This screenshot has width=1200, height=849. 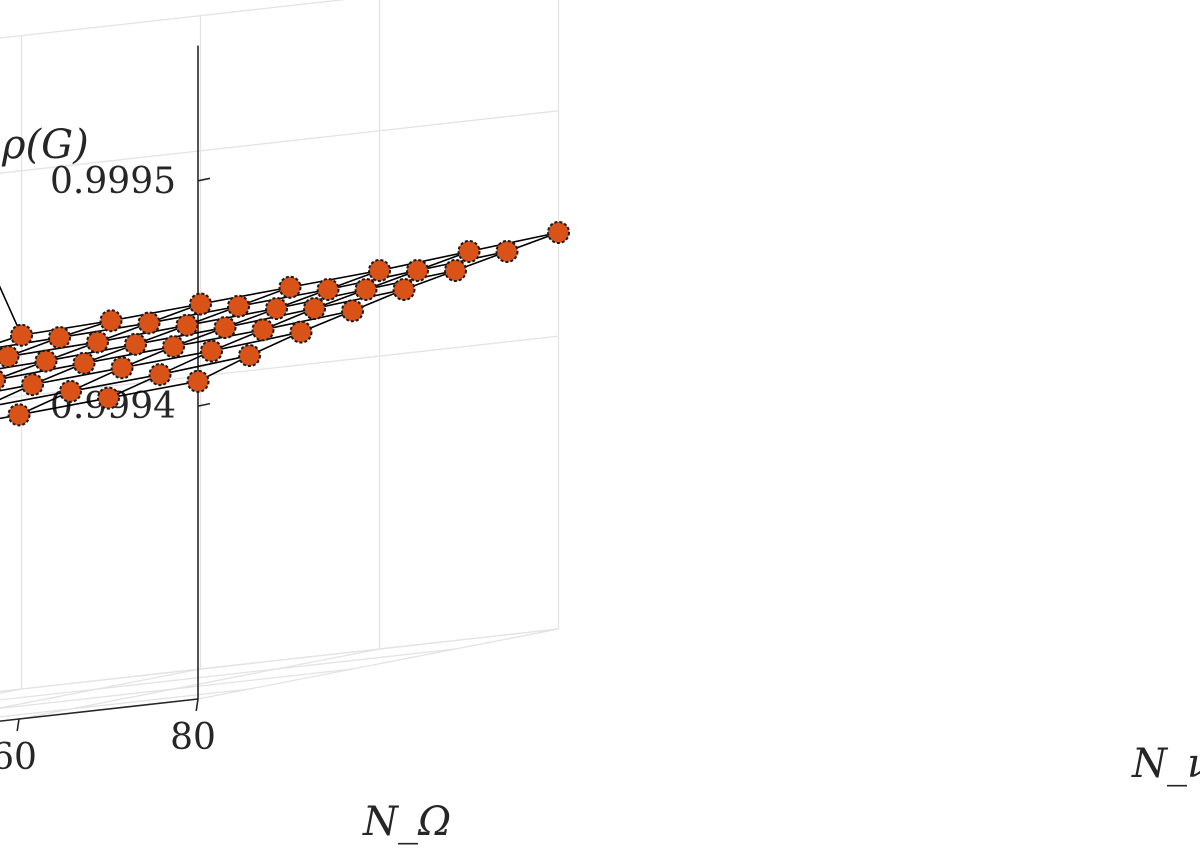 What do you see at coordinates (279, 142) in the screenshot?
I see `back-wall-grid-line` at bounding box center [279, 142].